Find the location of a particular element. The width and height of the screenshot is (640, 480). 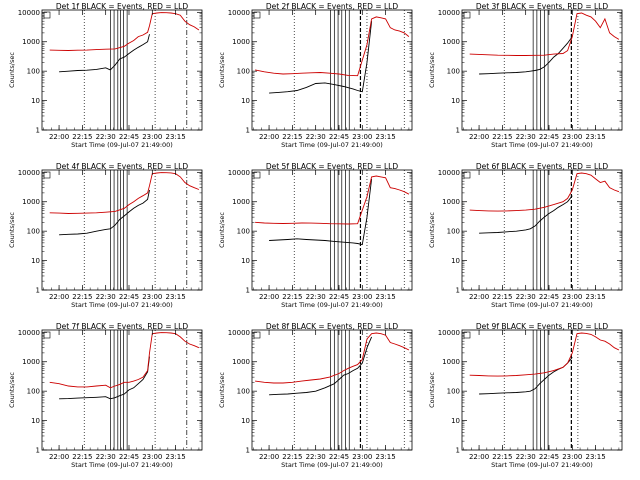

panel-title: Det 2f BLACK = Events, RED = LLD is located at coordinates (332, 6).